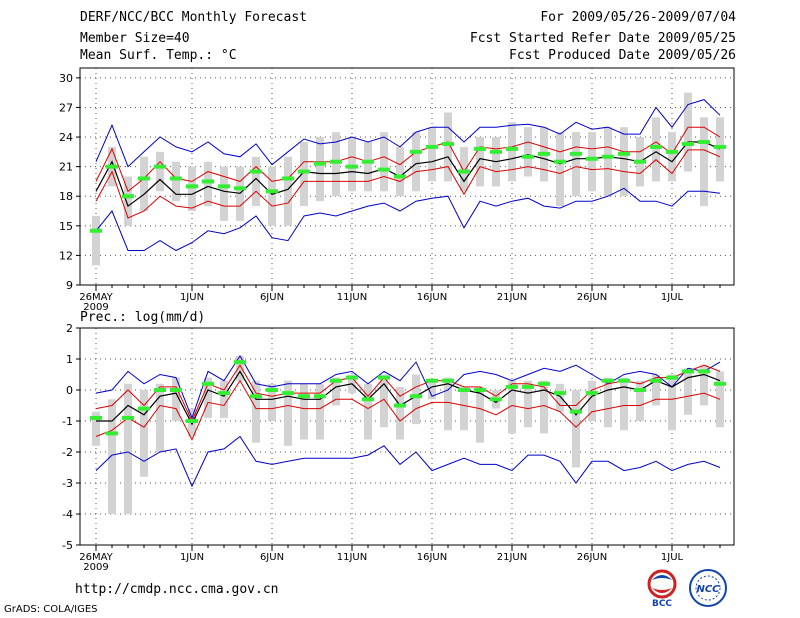 The height and width of the screenshot is (618, 800). What do you see at coordinates (66, 226) in the screenshot?
I see `y-tick-label: 15` at bounding box center [66, 226].